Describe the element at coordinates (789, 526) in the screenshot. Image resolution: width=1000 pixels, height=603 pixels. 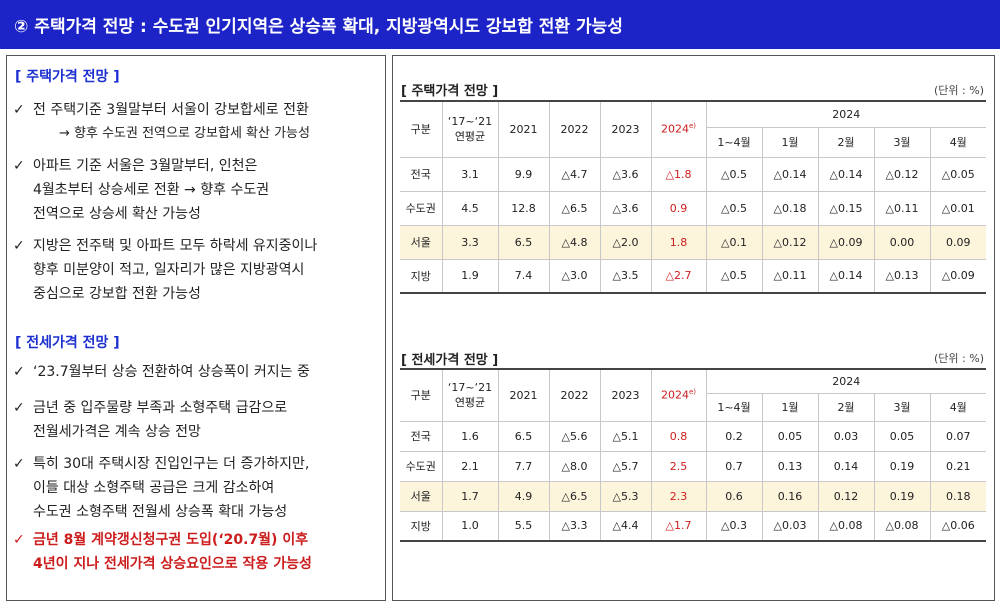
I see `table-cell: △0.03` at that location.